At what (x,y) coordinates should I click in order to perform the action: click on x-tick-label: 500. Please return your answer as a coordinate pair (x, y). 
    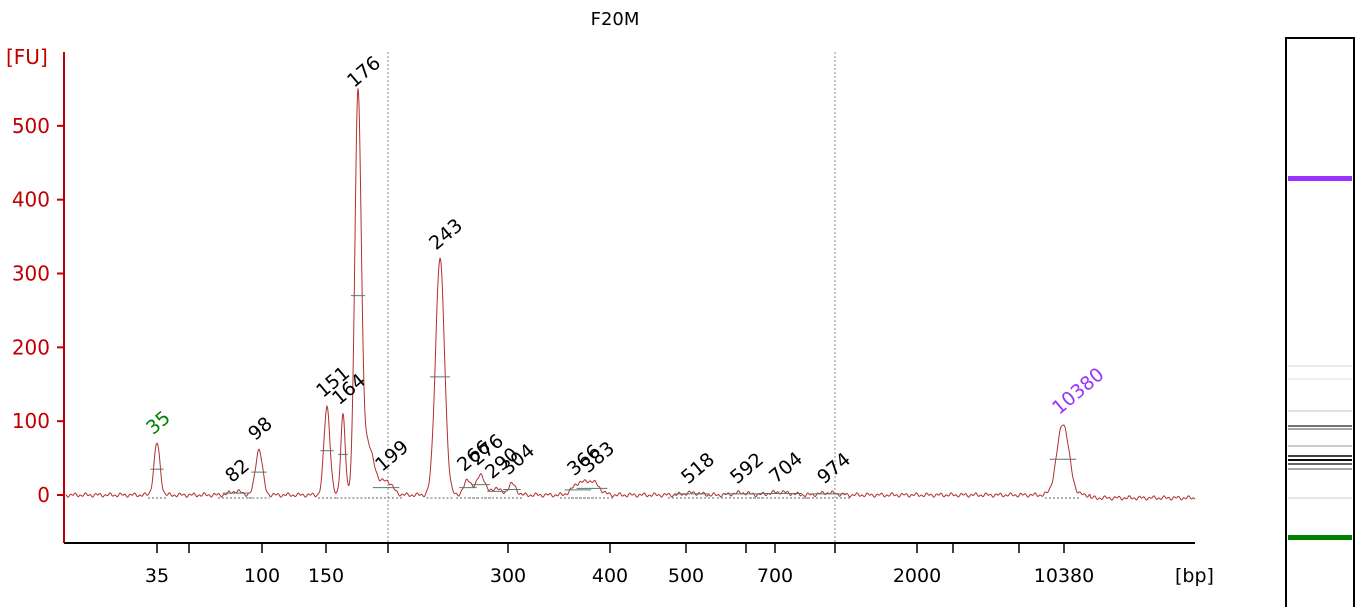
    Looking at the image, I should click on (686, 576).